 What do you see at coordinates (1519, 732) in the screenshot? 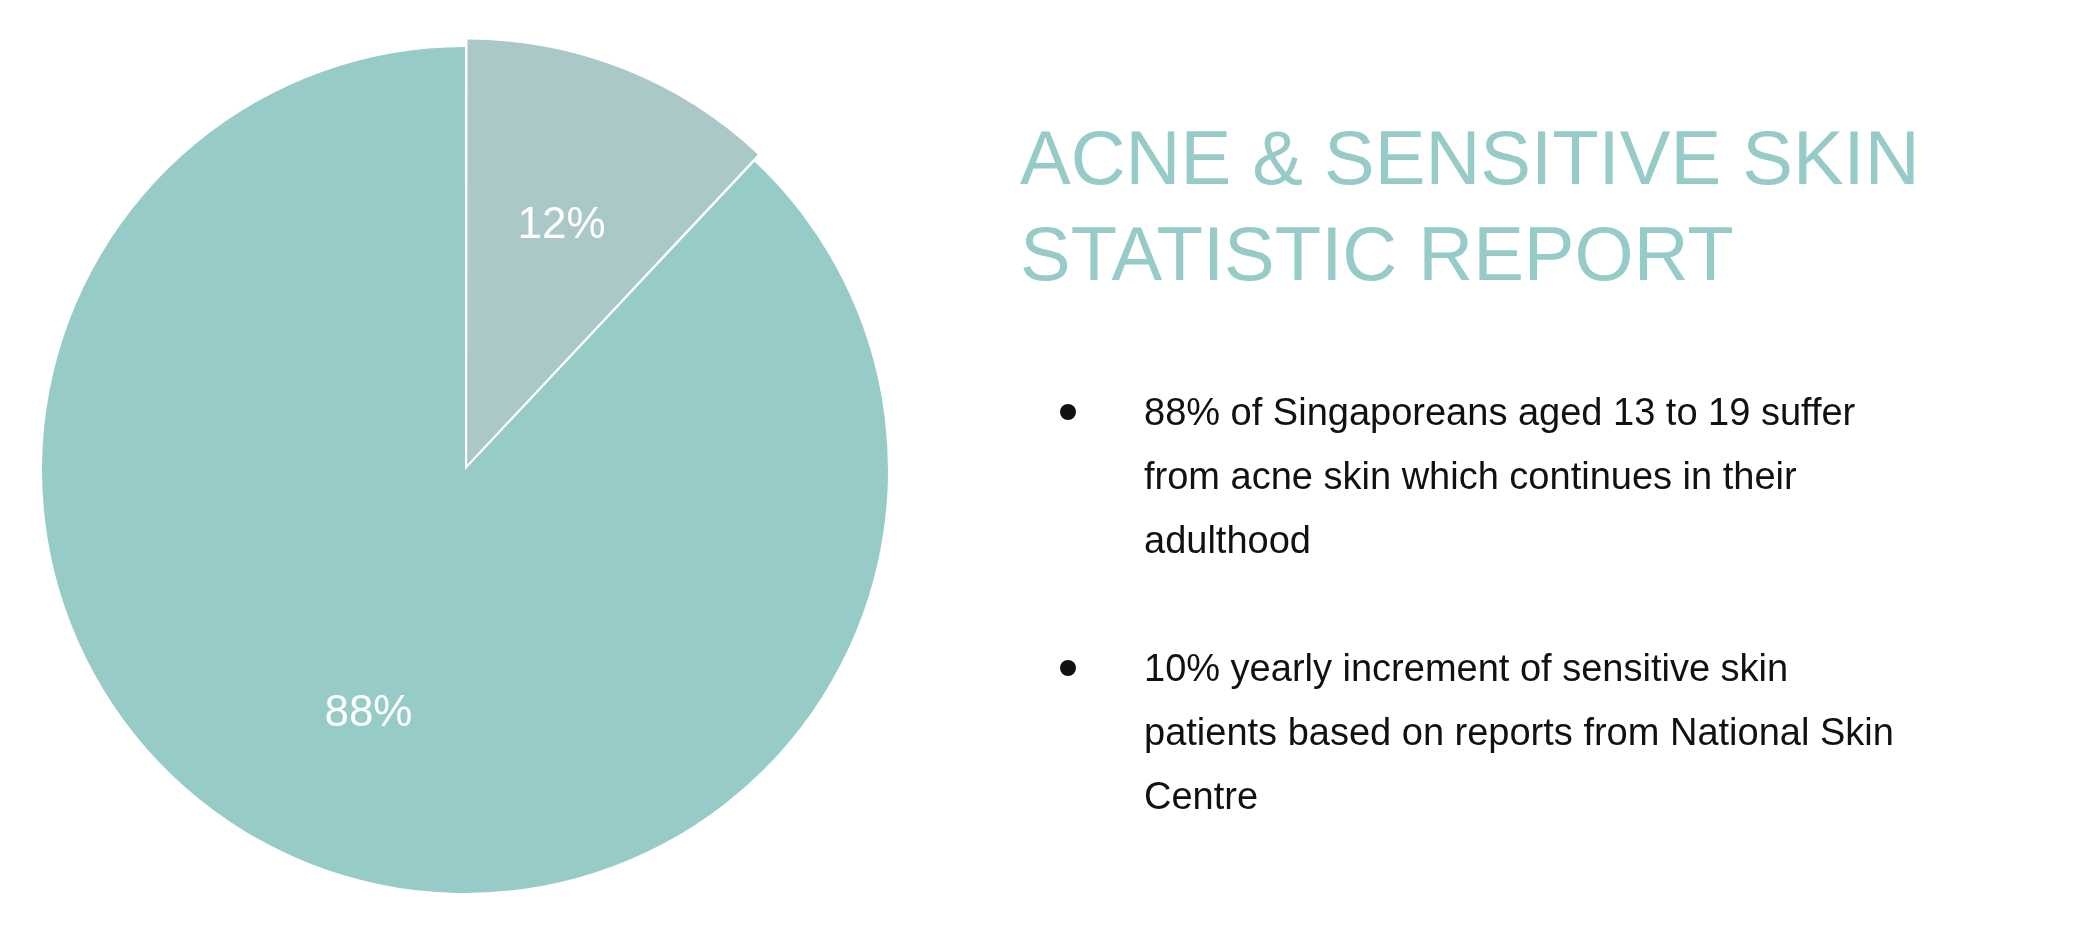
I see `text: 10% yearly increment of sensitive skin patients based on reports from National Skin Centre` at bounding box center [1519, 732].